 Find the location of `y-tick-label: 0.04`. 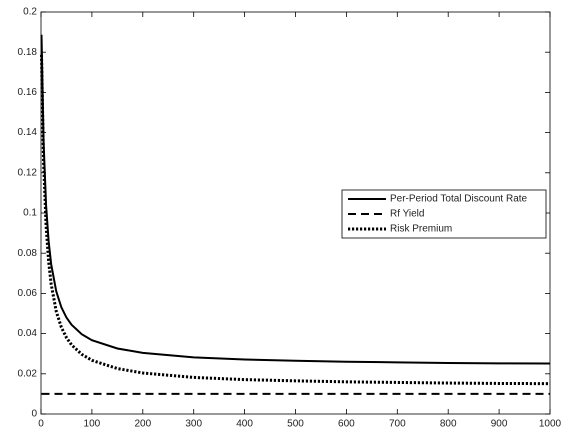

y-tick-label: 0.04 is located at coordinates (28, 333).